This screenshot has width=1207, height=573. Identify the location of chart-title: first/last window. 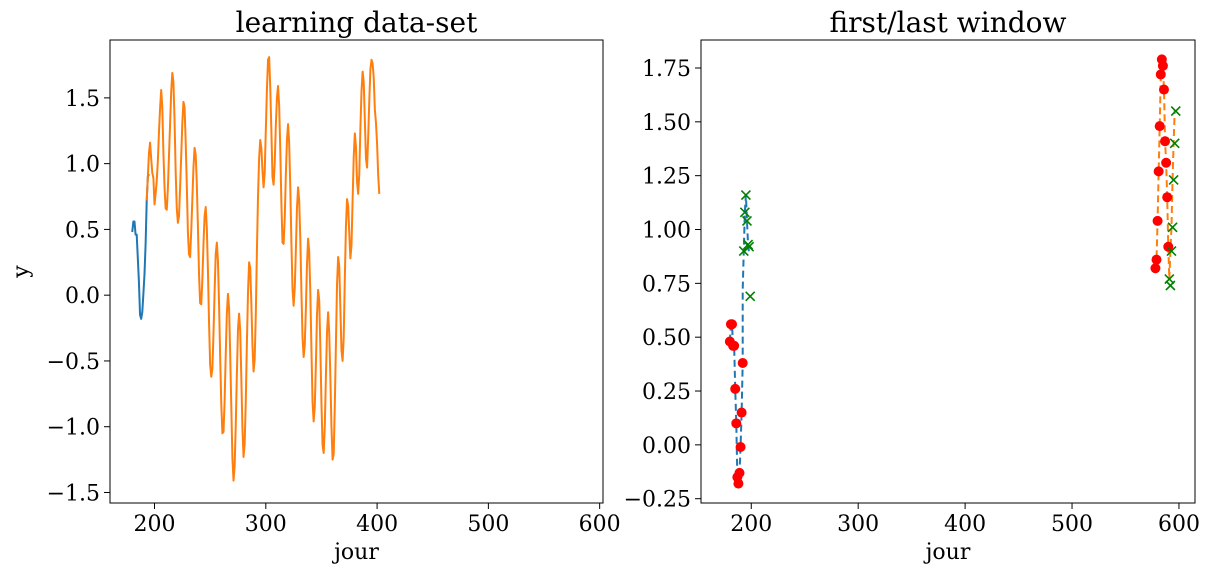
(948, 22).